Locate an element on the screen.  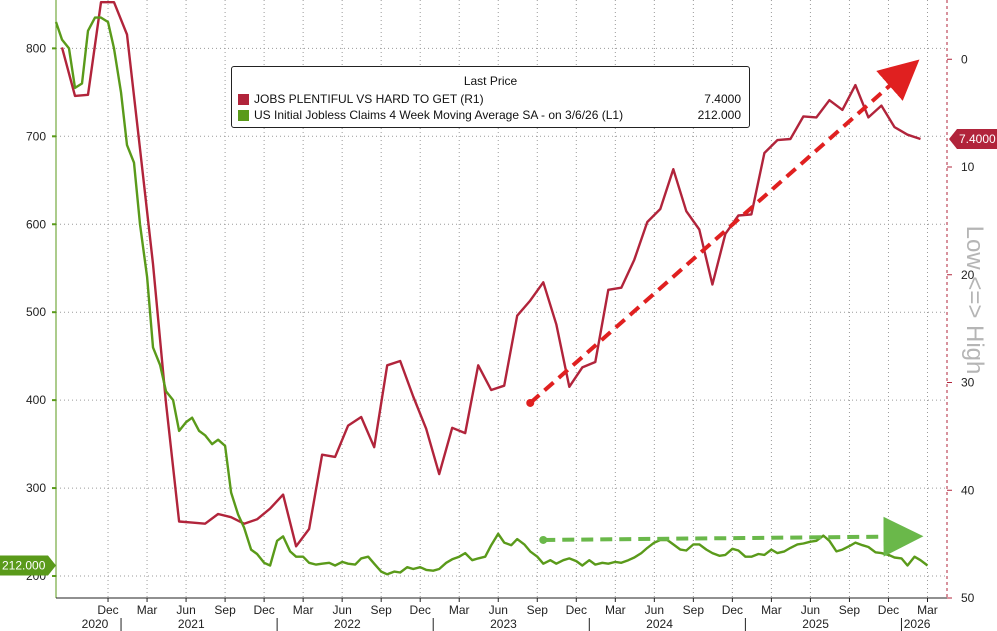
x-year-label: 2022 is located at coordinates (347, 624).